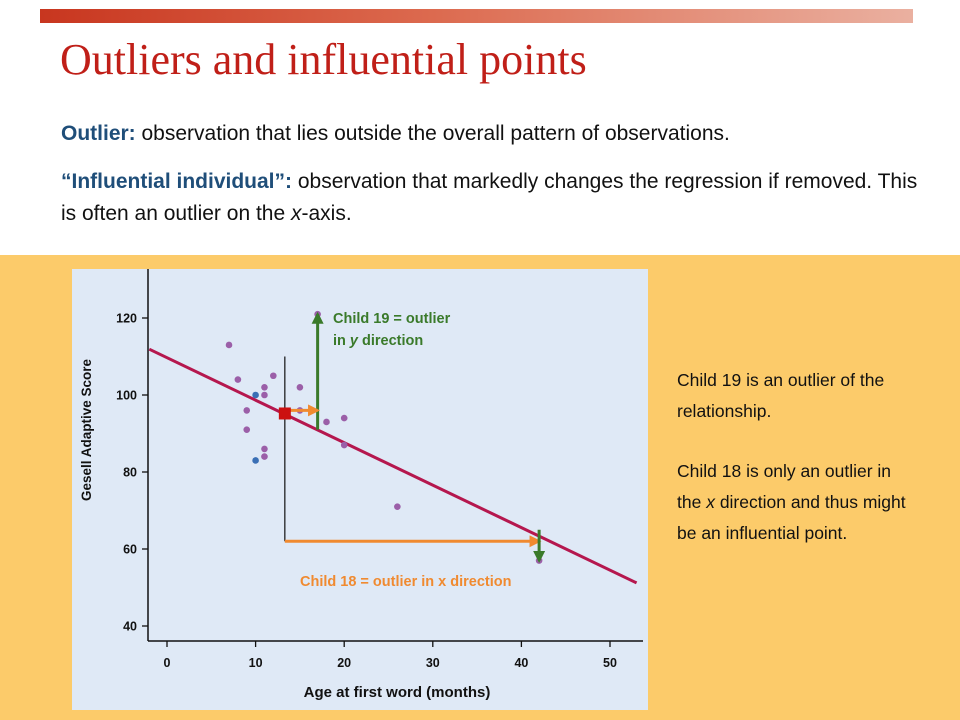 The image size is (960, 720). What do you see at coordinates (130, 627) in the screenshot?
I see `y-tick-label-40: 40` at bounding box center [130, 627].